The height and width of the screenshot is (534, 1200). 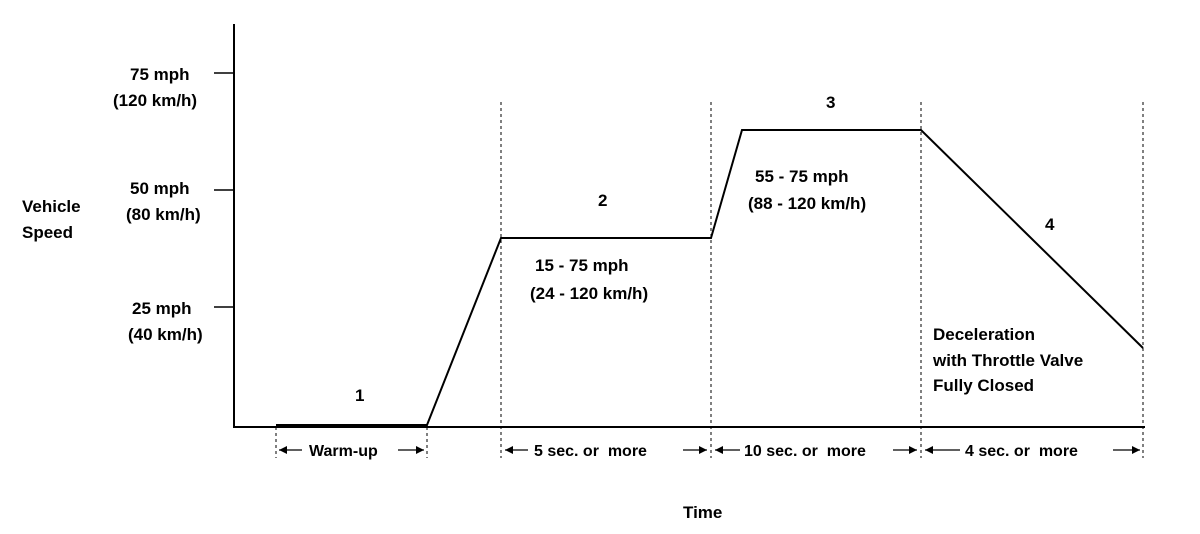 What do you see at coordinates (155, 100) in the screenshot?
I see `y-tick-label-75-kmh: (120 km/h)` at bounding box center [155, 100].